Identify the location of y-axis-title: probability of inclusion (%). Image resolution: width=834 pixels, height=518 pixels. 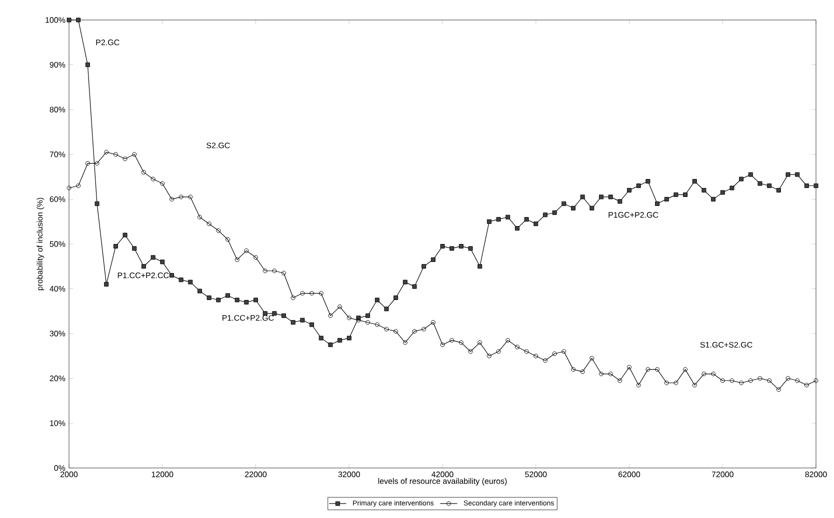
(40, 244).